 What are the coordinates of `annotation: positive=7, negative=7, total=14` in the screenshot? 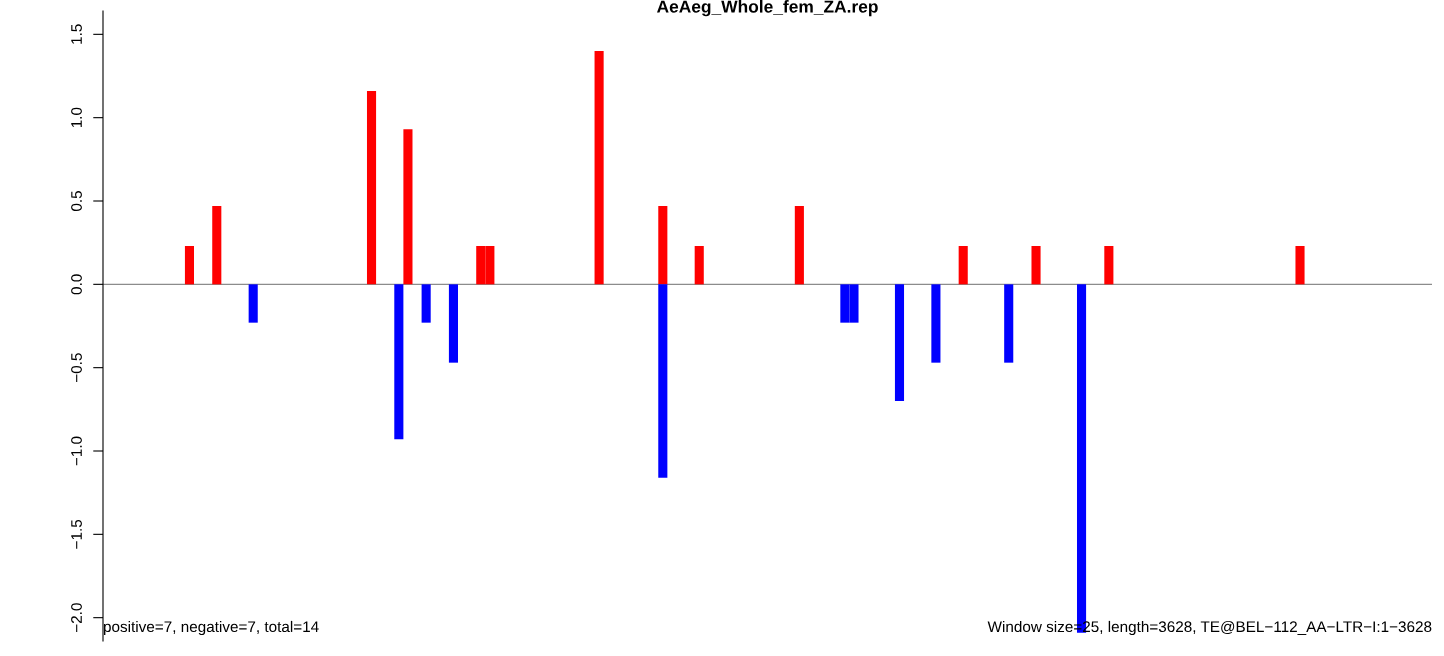 It's located at (211, 628).